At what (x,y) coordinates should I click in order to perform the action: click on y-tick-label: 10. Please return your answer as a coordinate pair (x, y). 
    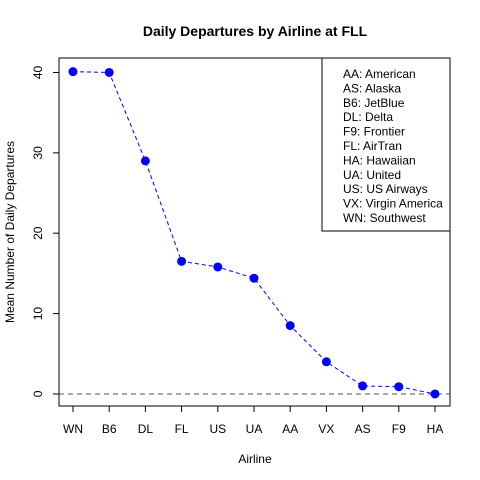
    Looking at the image, I should click on (38, 314).